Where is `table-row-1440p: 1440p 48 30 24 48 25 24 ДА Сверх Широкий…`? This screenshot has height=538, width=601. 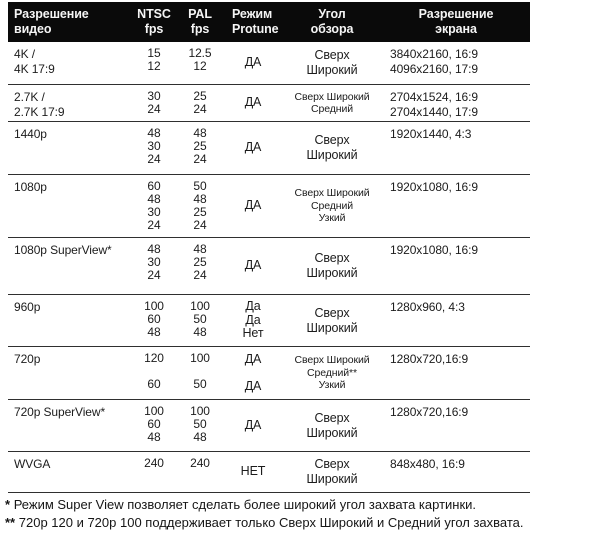
table-row-1440p: 1440p 48 30 24 48 25 24 ДА Сверх Широкий… is located at coordinates (269, 148).